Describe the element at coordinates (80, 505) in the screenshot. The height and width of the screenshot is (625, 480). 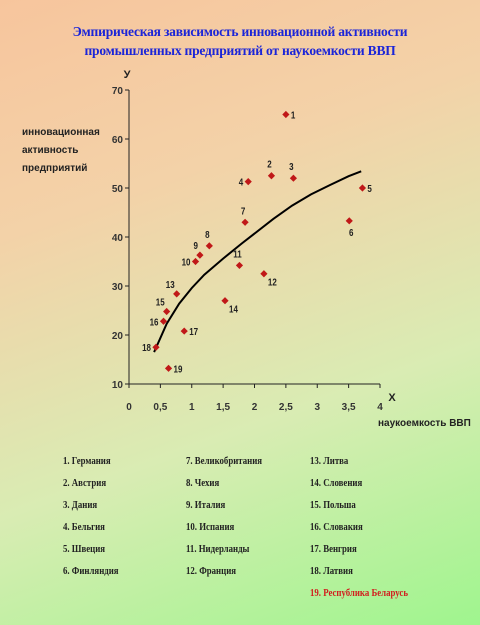
I see `legend-item-3: 3. Дания` at that location.